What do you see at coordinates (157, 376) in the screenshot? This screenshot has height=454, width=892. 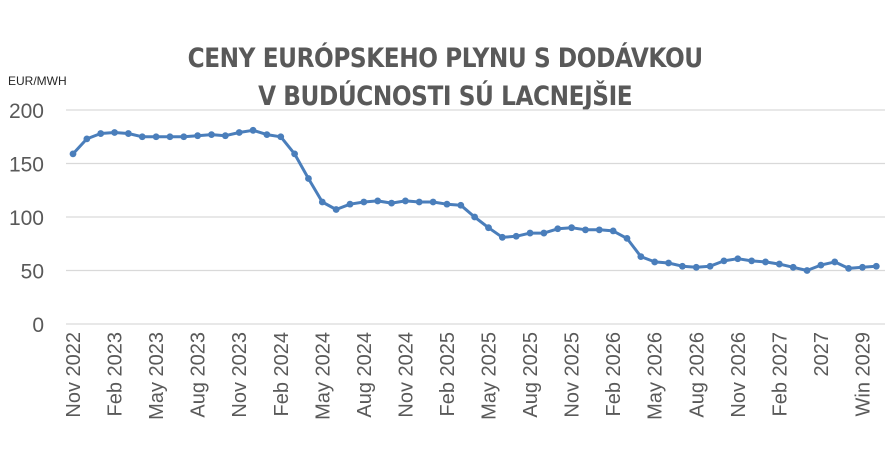 I see `x-tick-label: May 2023` at bounding box center [157, 376].